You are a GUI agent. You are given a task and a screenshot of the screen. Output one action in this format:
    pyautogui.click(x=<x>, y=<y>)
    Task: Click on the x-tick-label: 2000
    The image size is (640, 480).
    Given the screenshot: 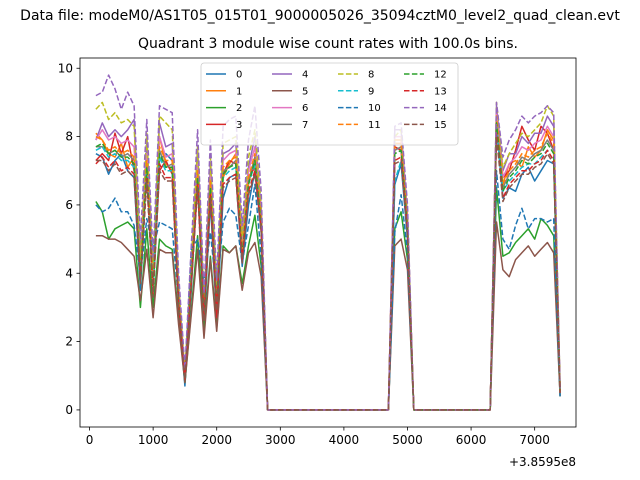 What is the action you would take?
    pyautogui.click(x=216, y=440)
    